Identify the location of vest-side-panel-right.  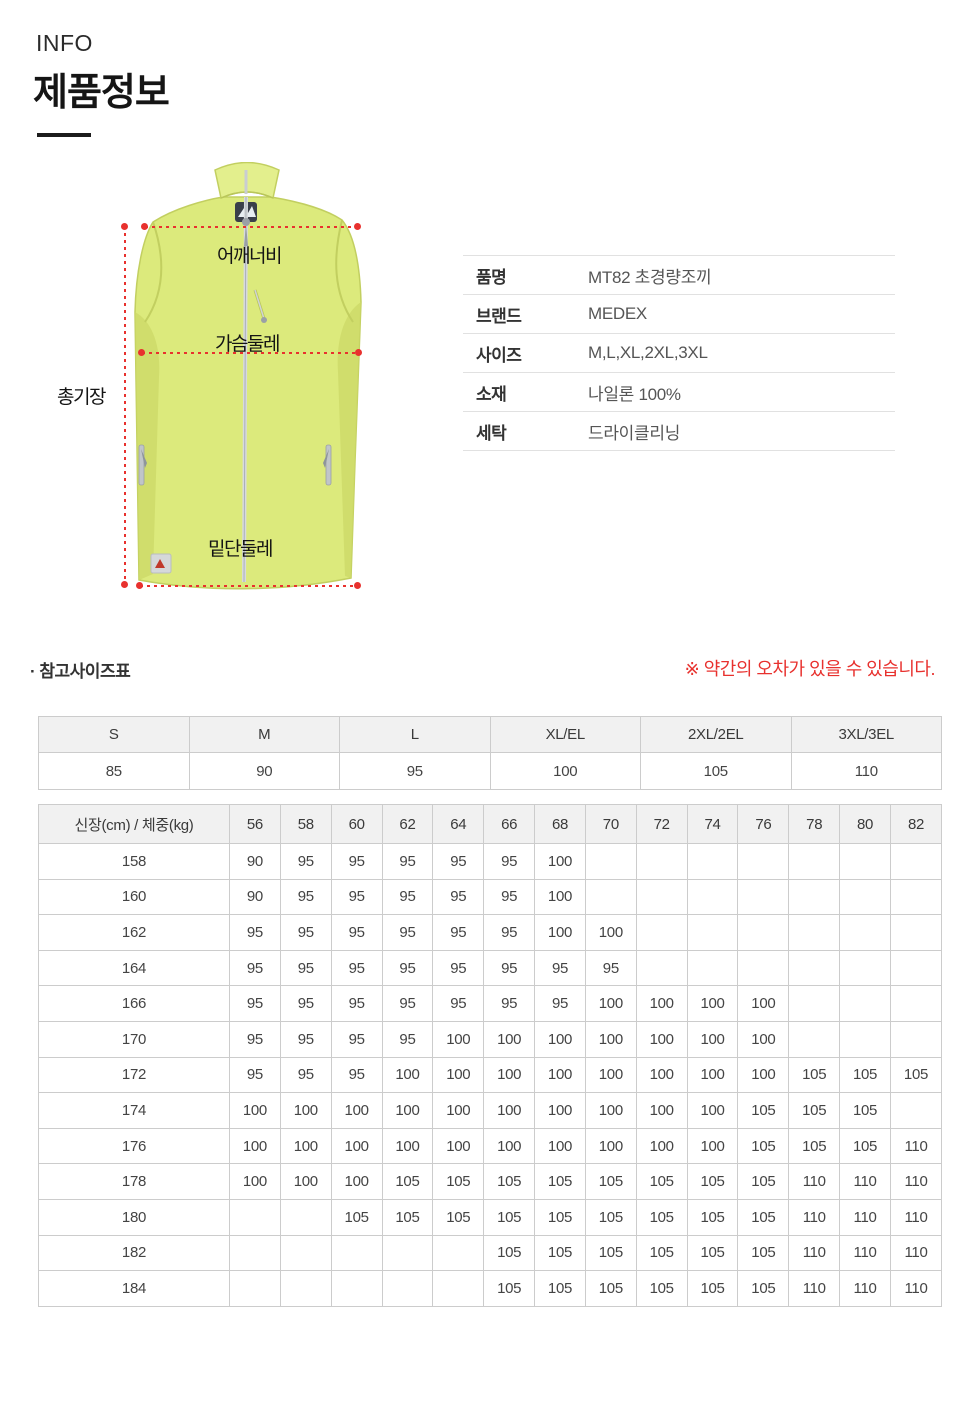
(349, 440).